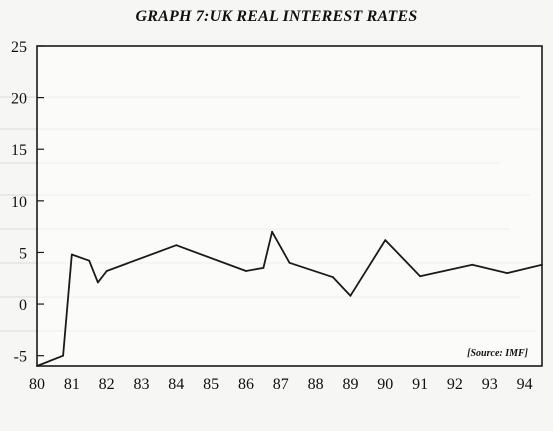 This screenshot has width=553, height=431. What do you see at coordinates (19, 47) in the screenshot?
I see `y-tick-label: 25` at bounding box center [19, 47].